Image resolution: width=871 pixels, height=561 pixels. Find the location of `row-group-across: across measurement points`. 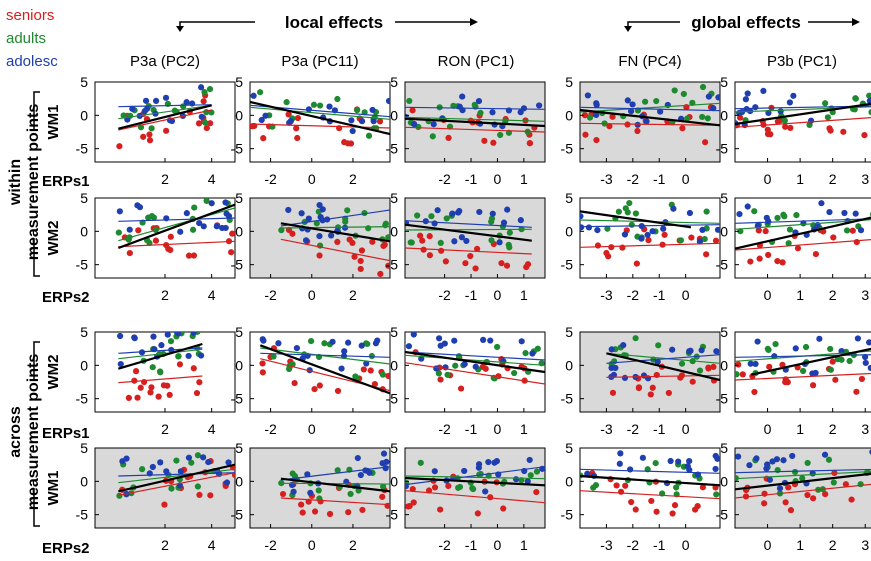

row-group-across: across measurement points is located at coordinates (24, 434).